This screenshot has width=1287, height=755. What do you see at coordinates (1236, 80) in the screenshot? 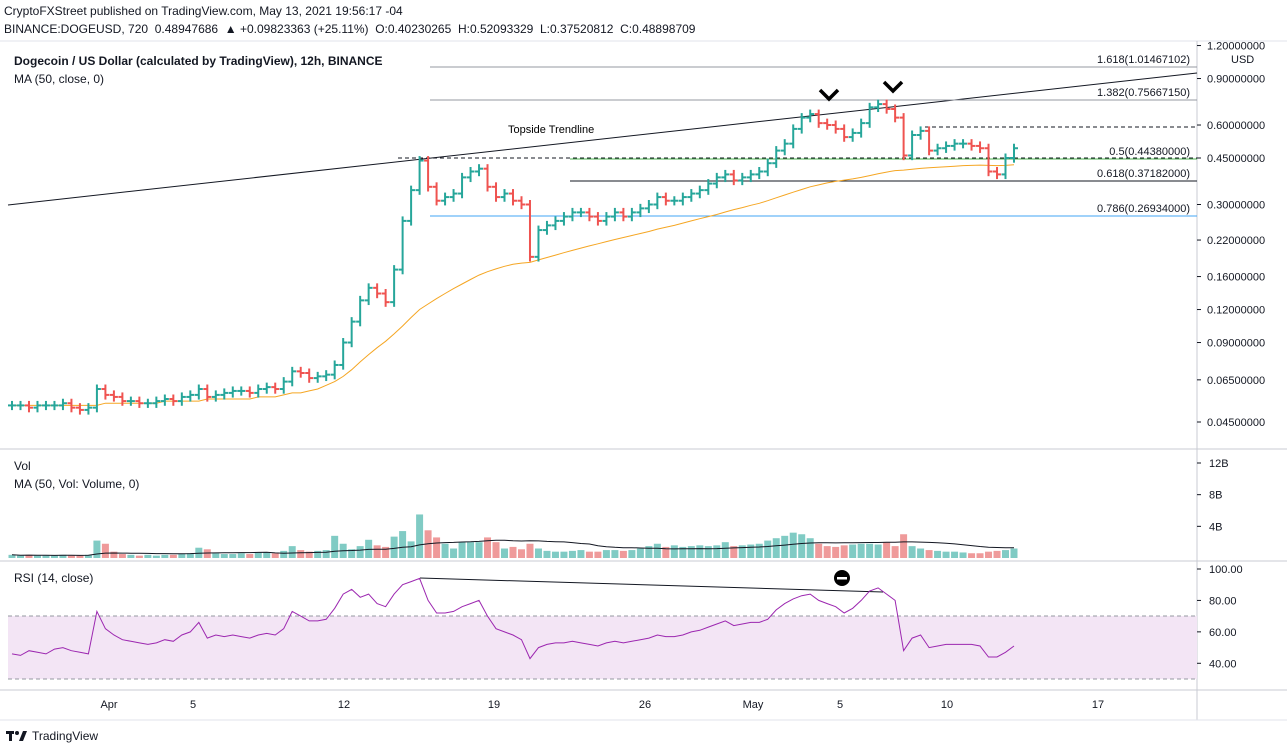
I see `price-tick-label: 0.90000000` at bounding box center [1236, 80].